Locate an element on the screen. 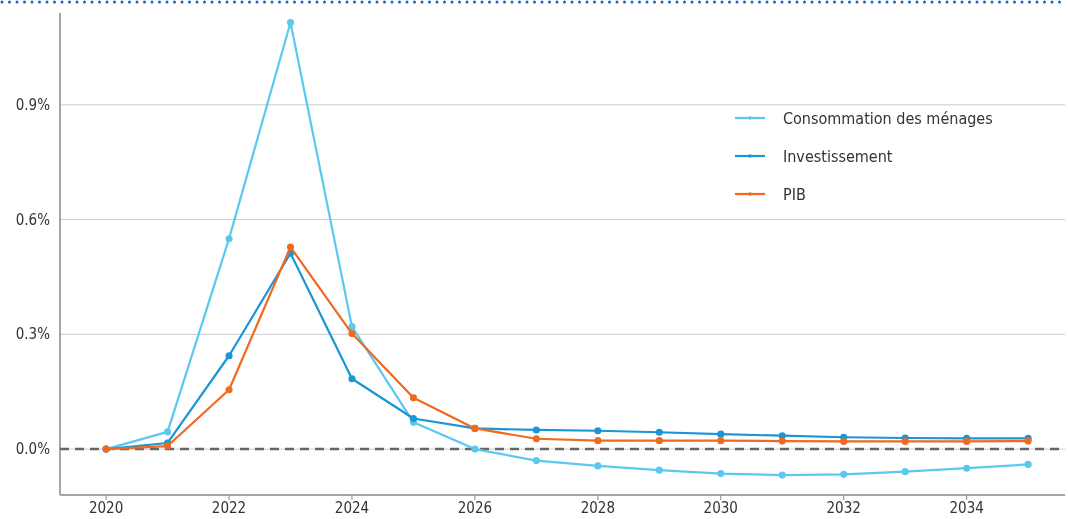 This screenshot has width=1068, height=519. x-tick-label: 2032 is located at coordinates (843, 508).